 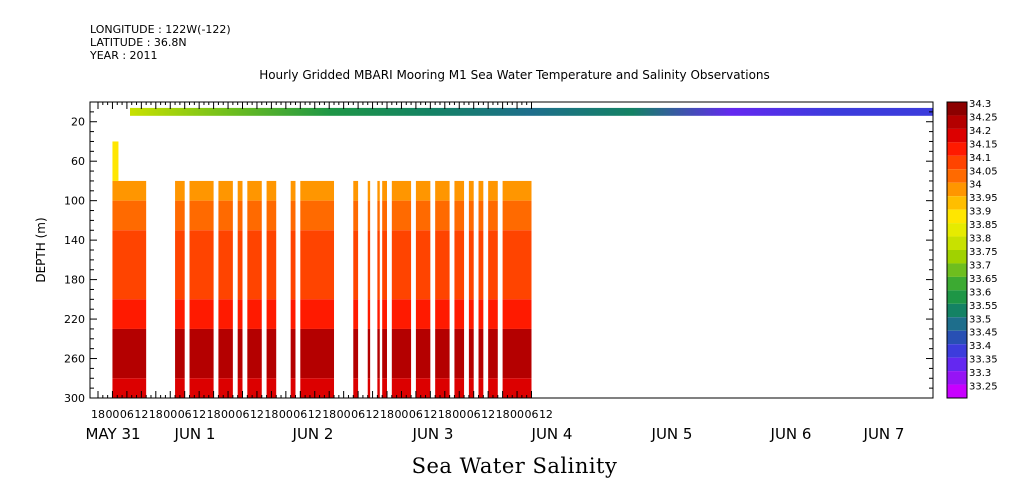 I want to click on y-tick-label: 260, so click(x=74, y=359).